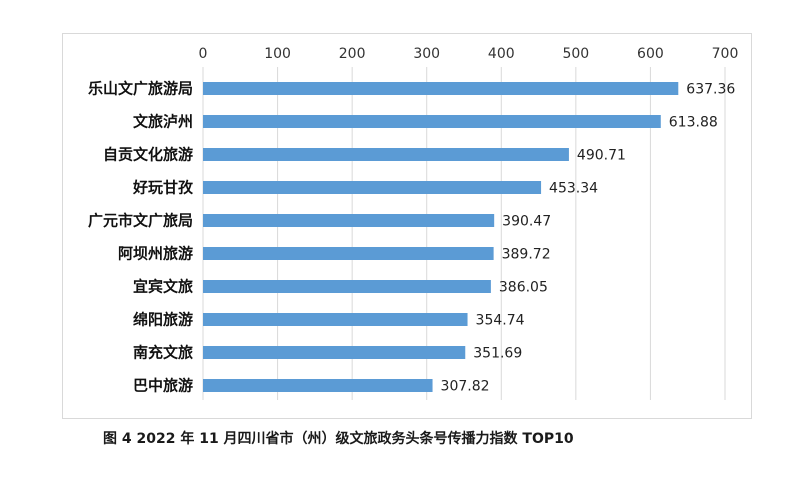 This screenshot has height=479, width=800. I want to click on x-tick-label: 600, so click(650, 54).